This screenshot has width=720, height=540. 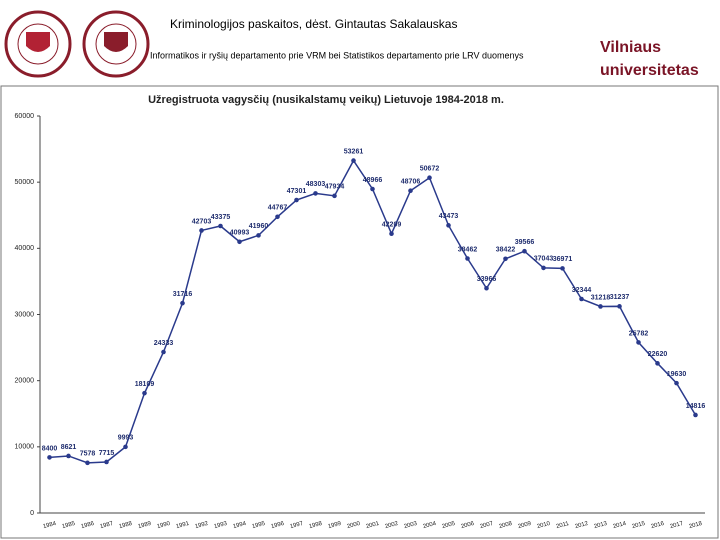 I want to click on x-tick-label: 2000, so click(x=353, y=525).